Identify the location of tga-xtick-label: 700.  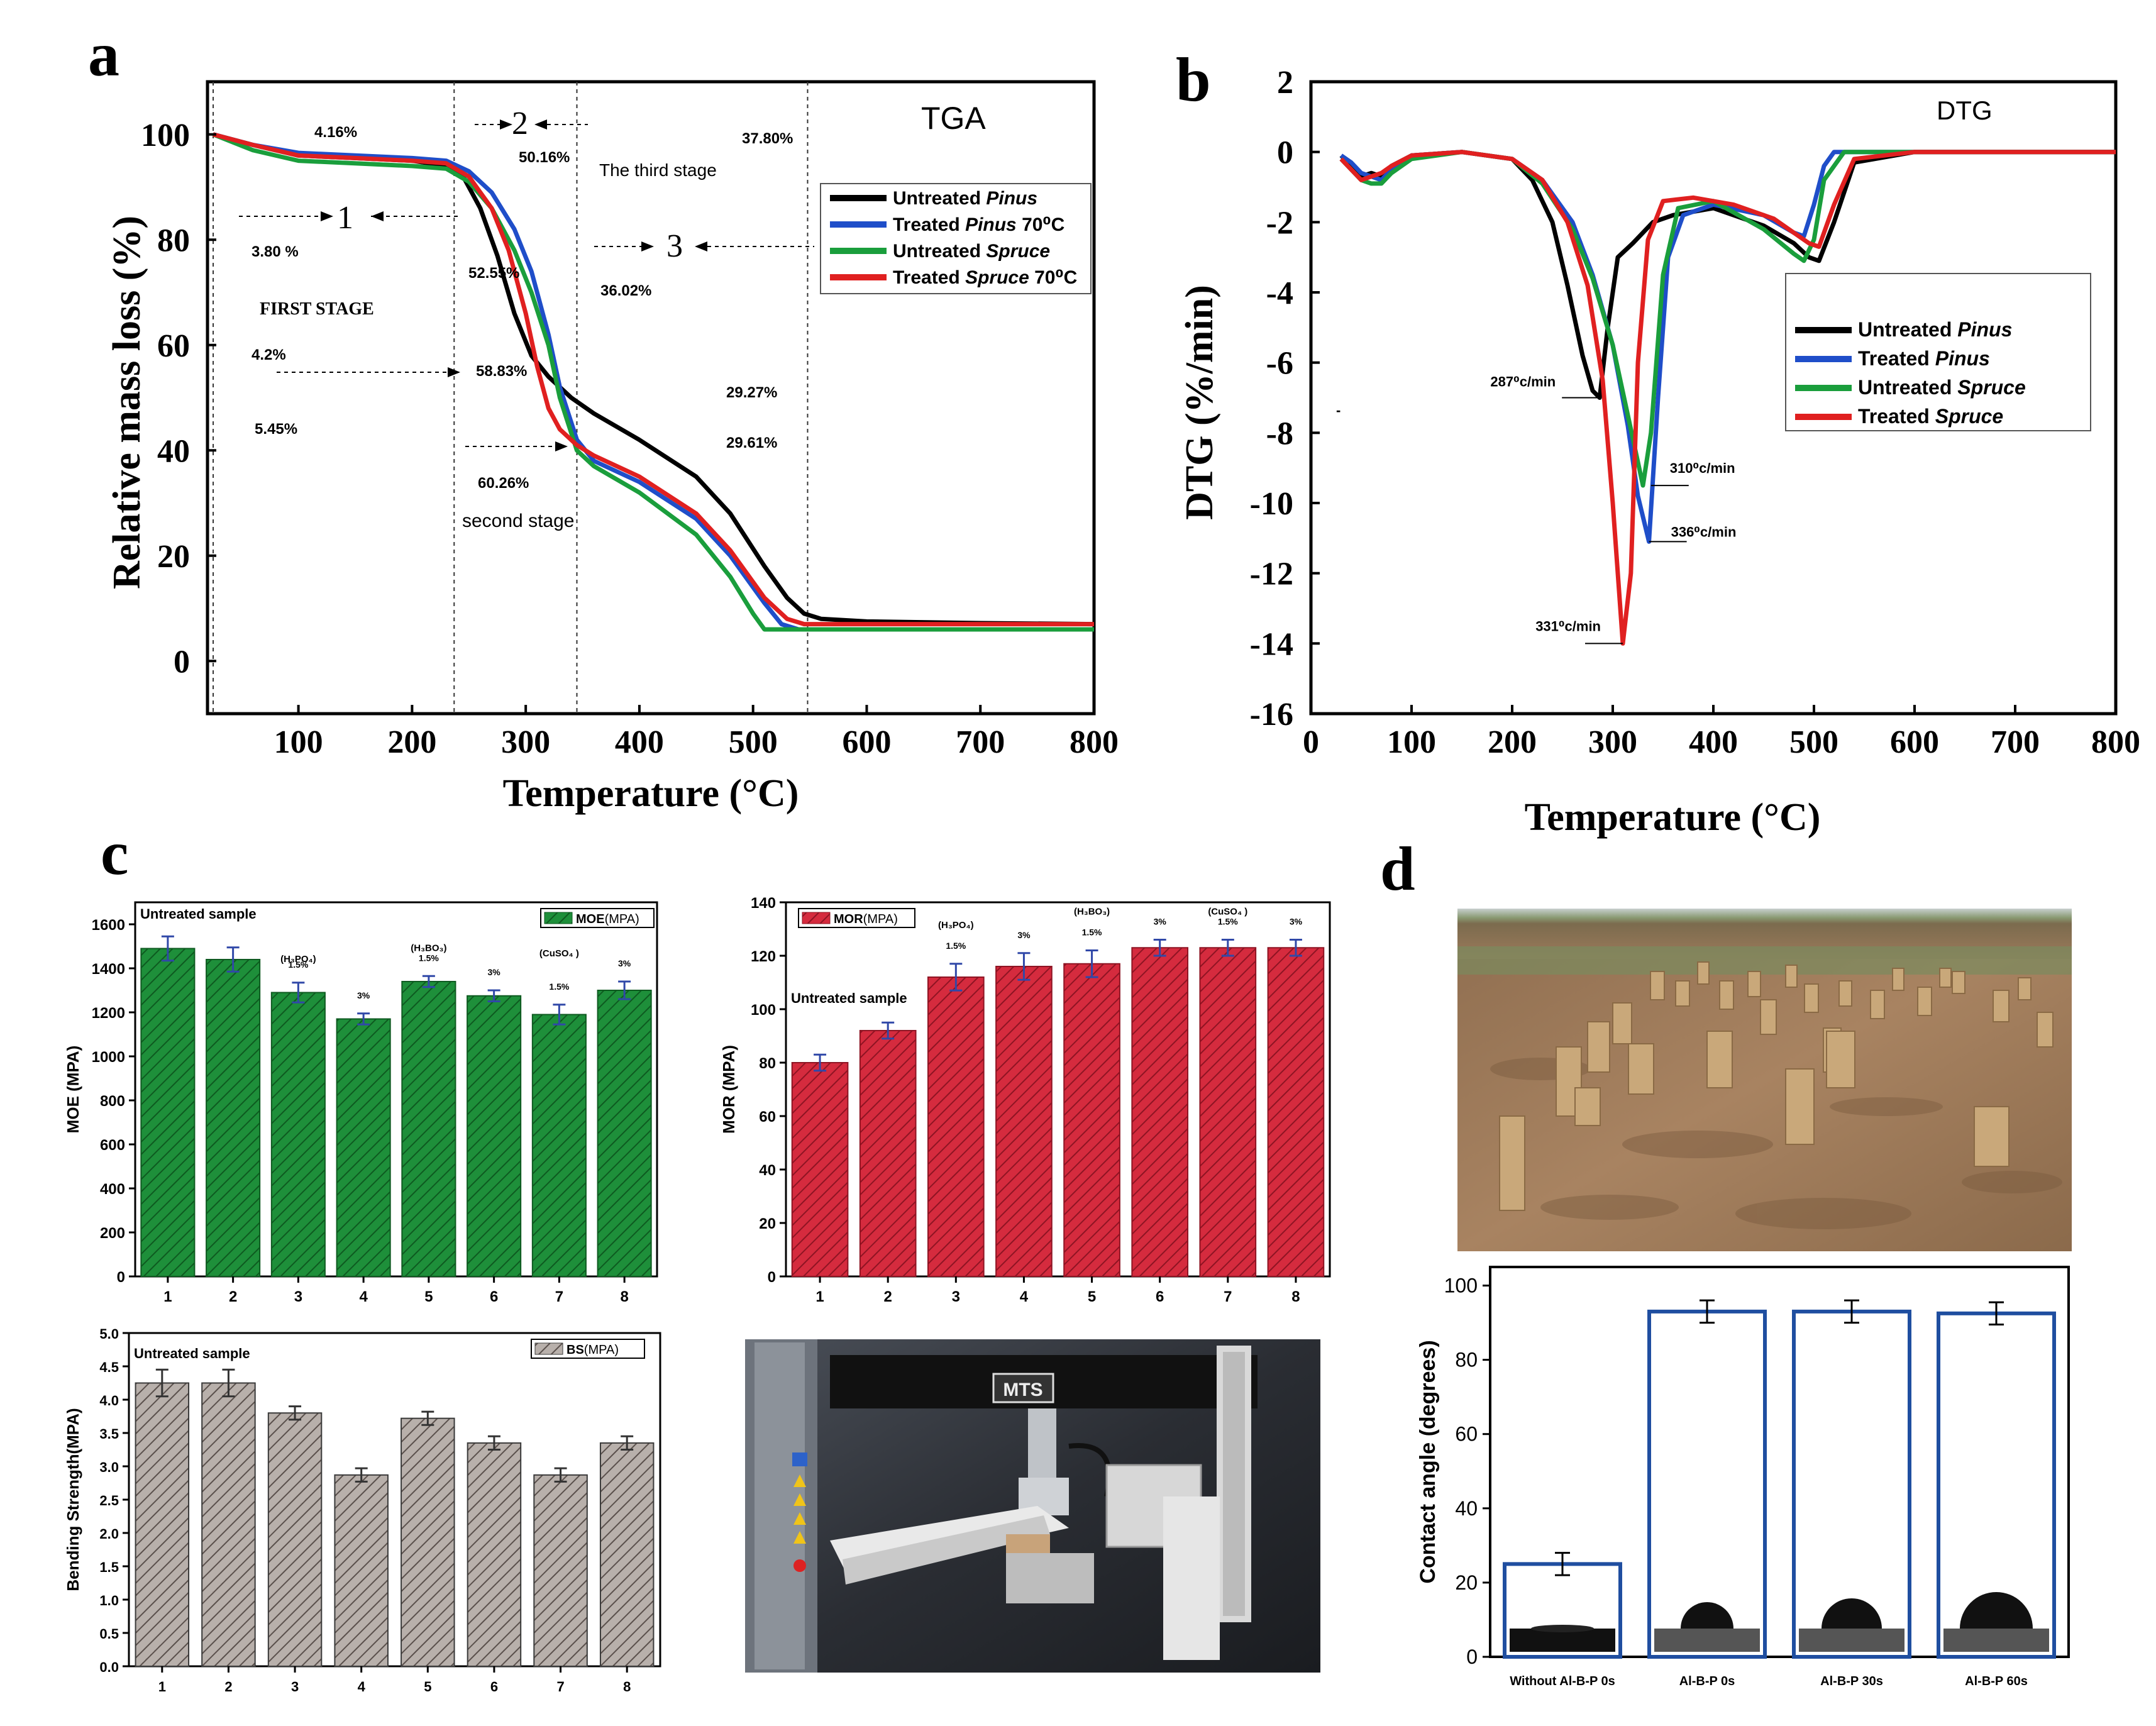
(980, 742).